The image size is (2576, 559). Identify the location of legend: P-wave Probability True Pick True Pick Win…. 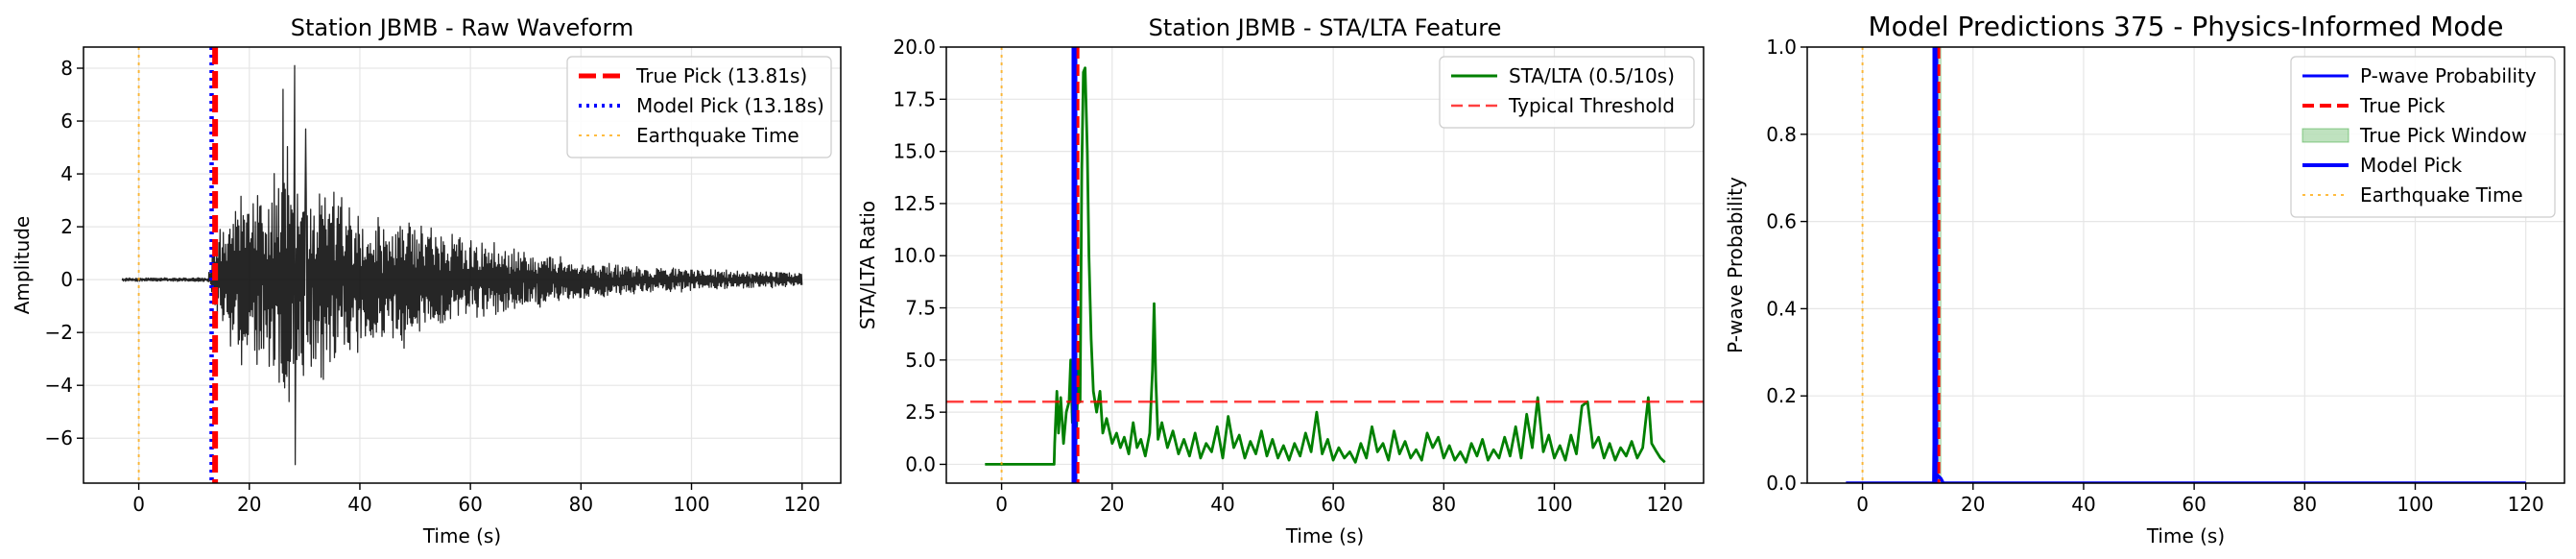
(2423, 137).